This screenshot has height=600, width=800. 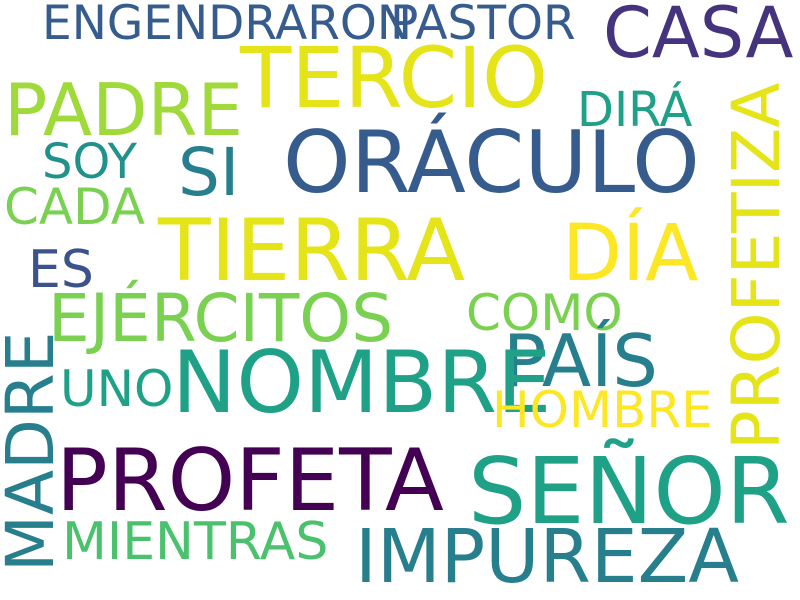 What do you see at coordinates (124, 110) in the screenshot?
I see `word-padre: PADRE` at bounding box center [124, 110].